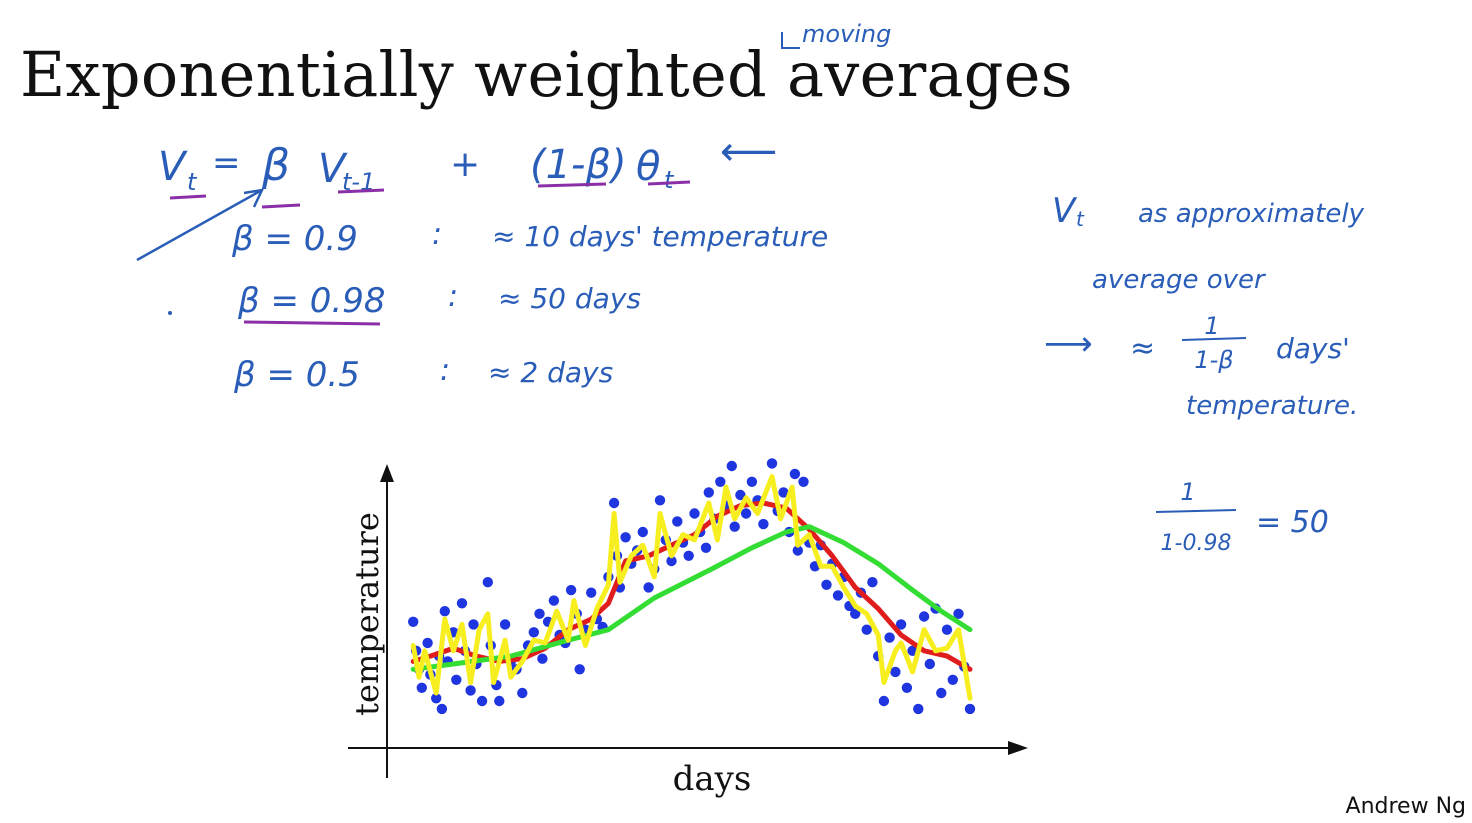 This screenshot has height=823, width=1472. Describe the element at coordinates (275, 165) in the screenshot. I see `formula-beta: β` at that location.